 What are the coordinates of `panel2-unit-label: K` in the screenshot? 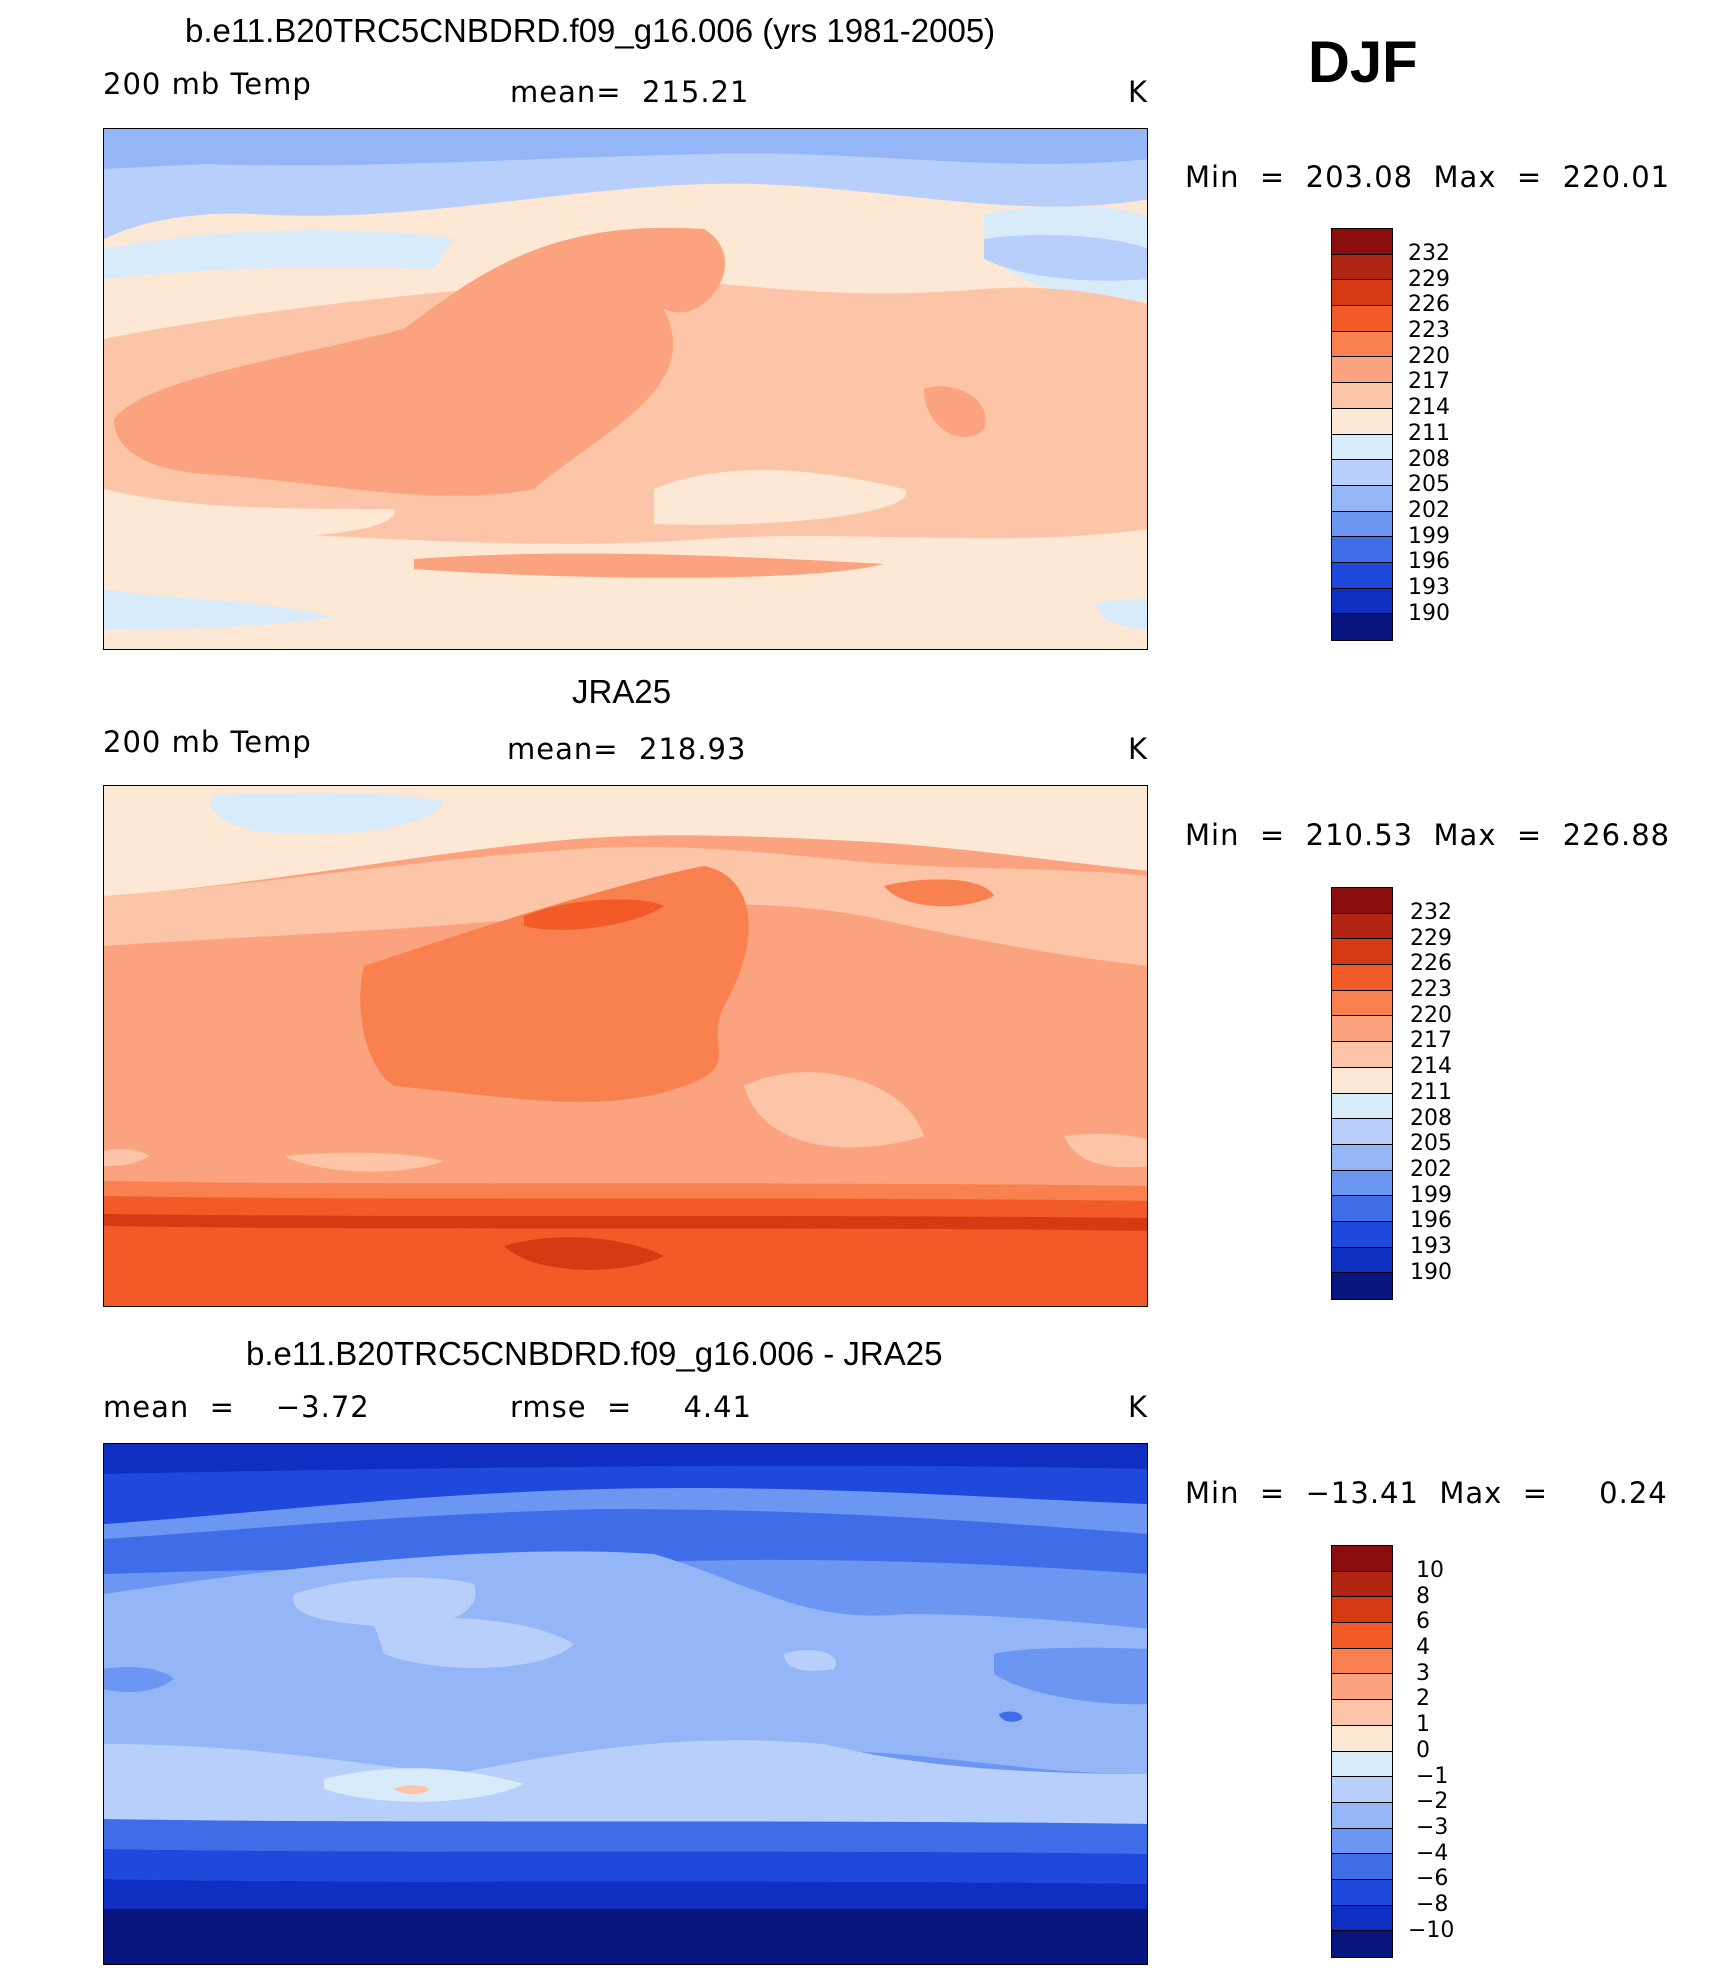 It's located at (1138, 749).